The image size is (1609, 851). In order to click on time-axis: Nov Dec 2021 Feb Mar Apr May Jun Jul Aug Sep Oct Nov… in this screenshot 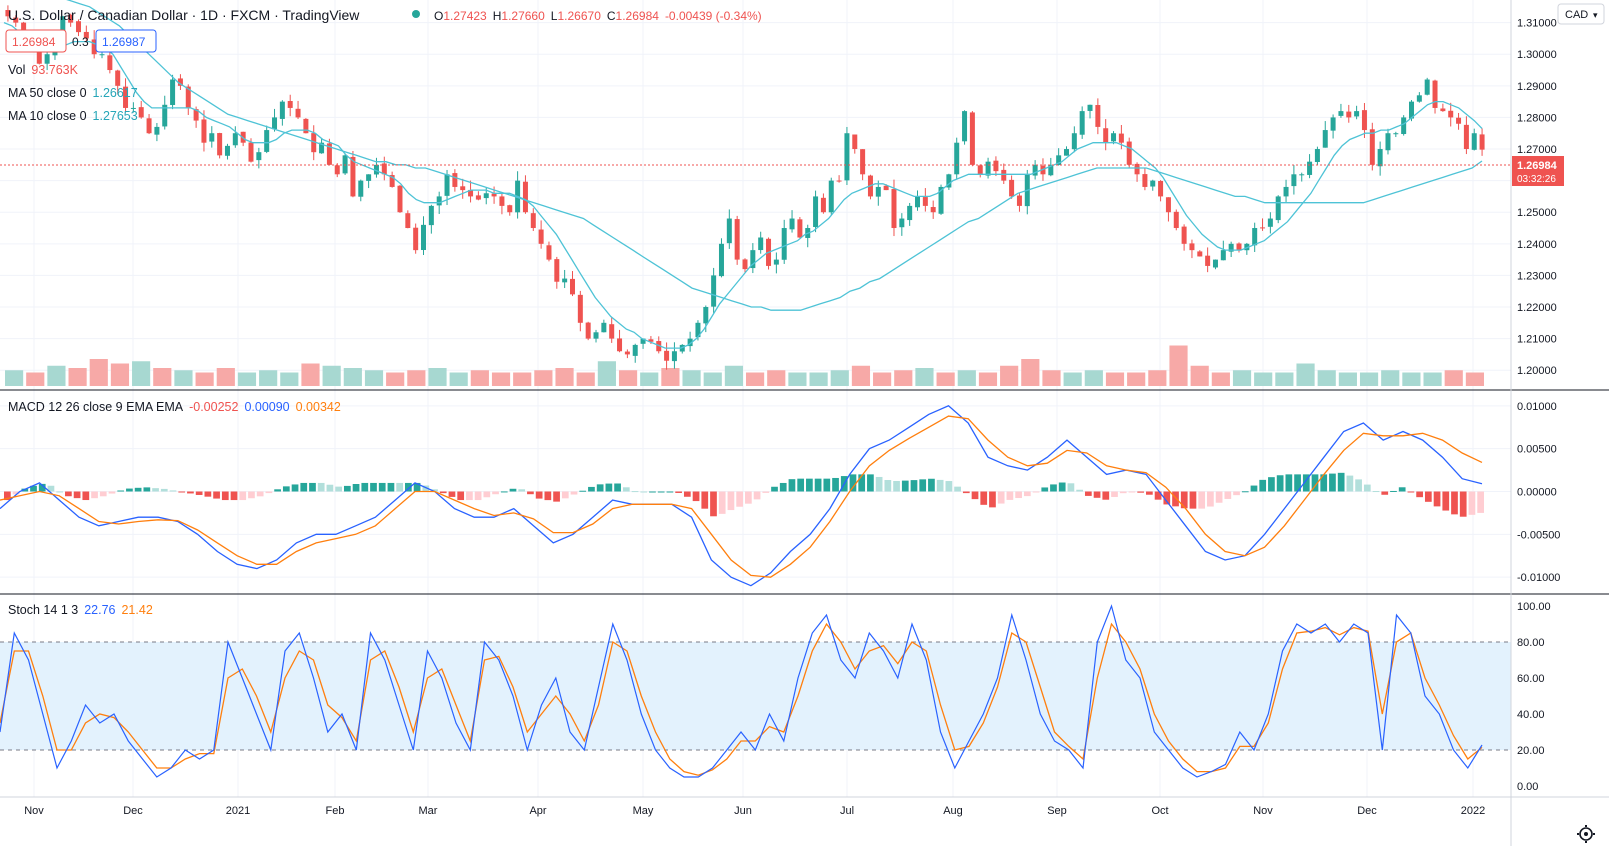, I will do `click(754, 811)`.